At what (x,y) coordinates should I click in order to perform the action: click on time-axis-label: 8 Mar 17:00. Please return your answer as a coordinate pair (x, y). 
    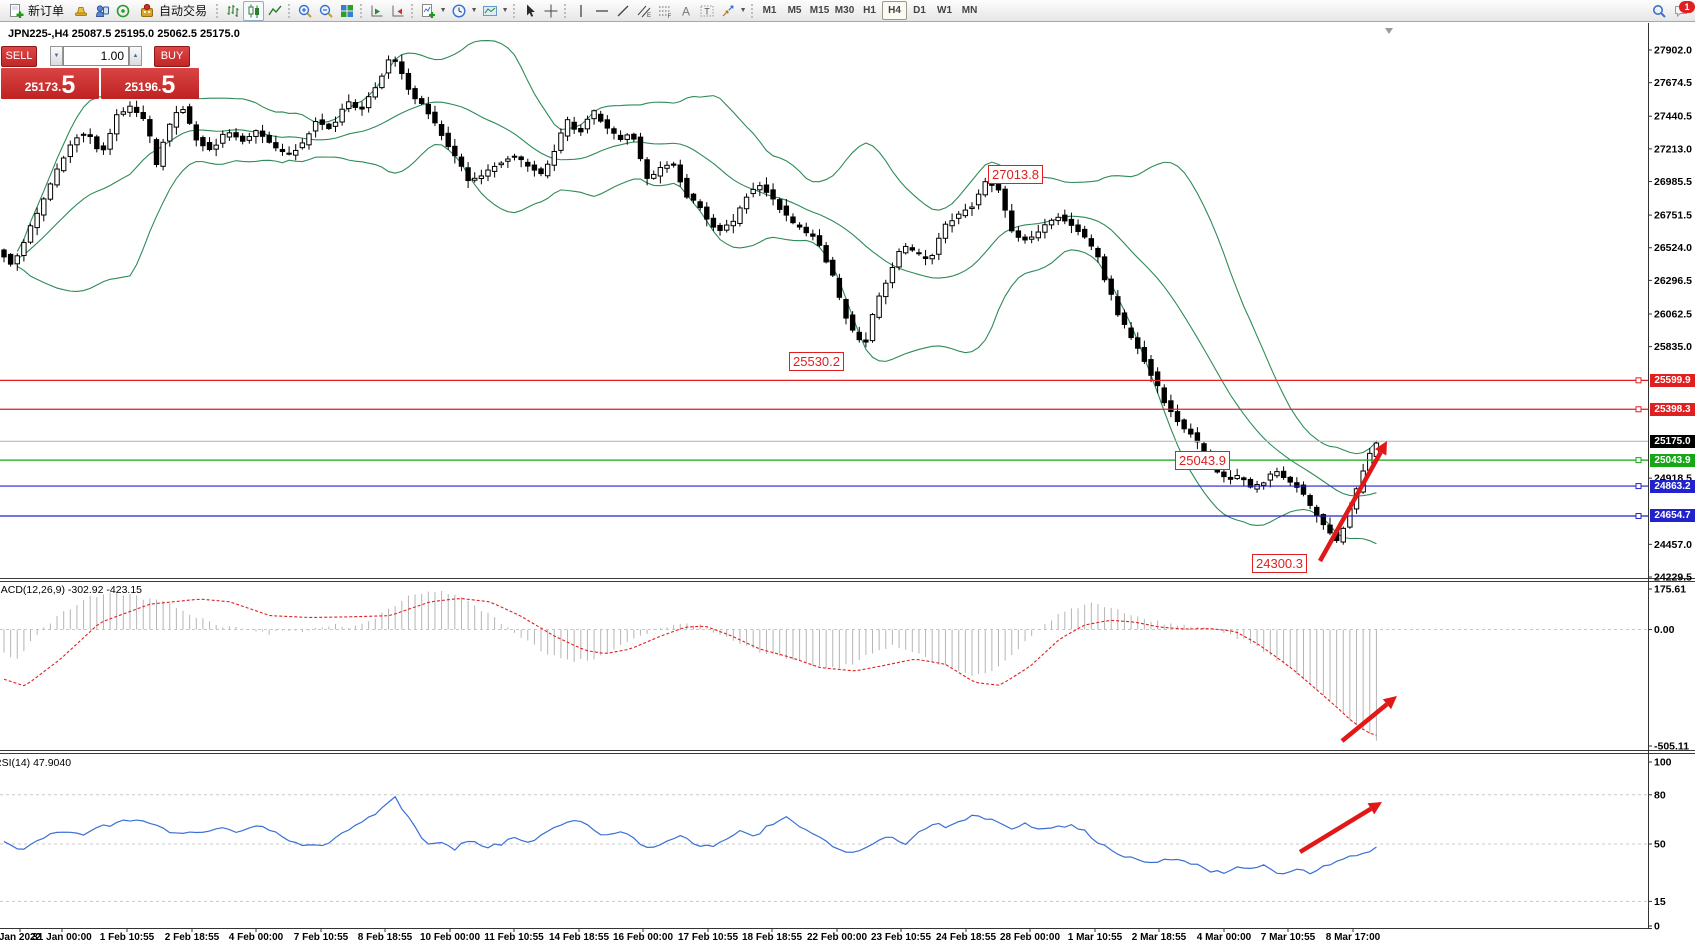
    Looking at the image, I should click on (1353, 937).